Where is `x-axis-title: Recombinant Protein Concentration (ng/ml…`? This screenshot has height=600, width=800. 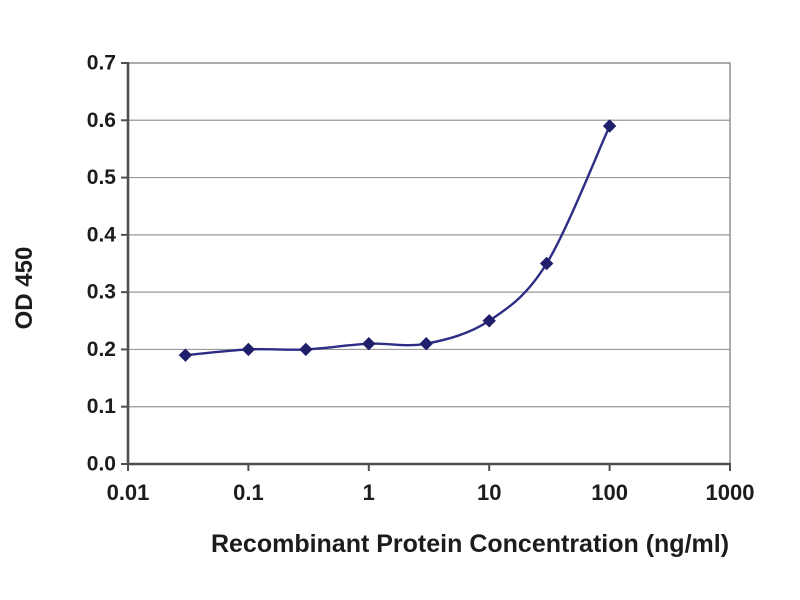
x-axis-title: Recombinant Protein Concentration (ng/ml… is located at coordinates (470, 544).